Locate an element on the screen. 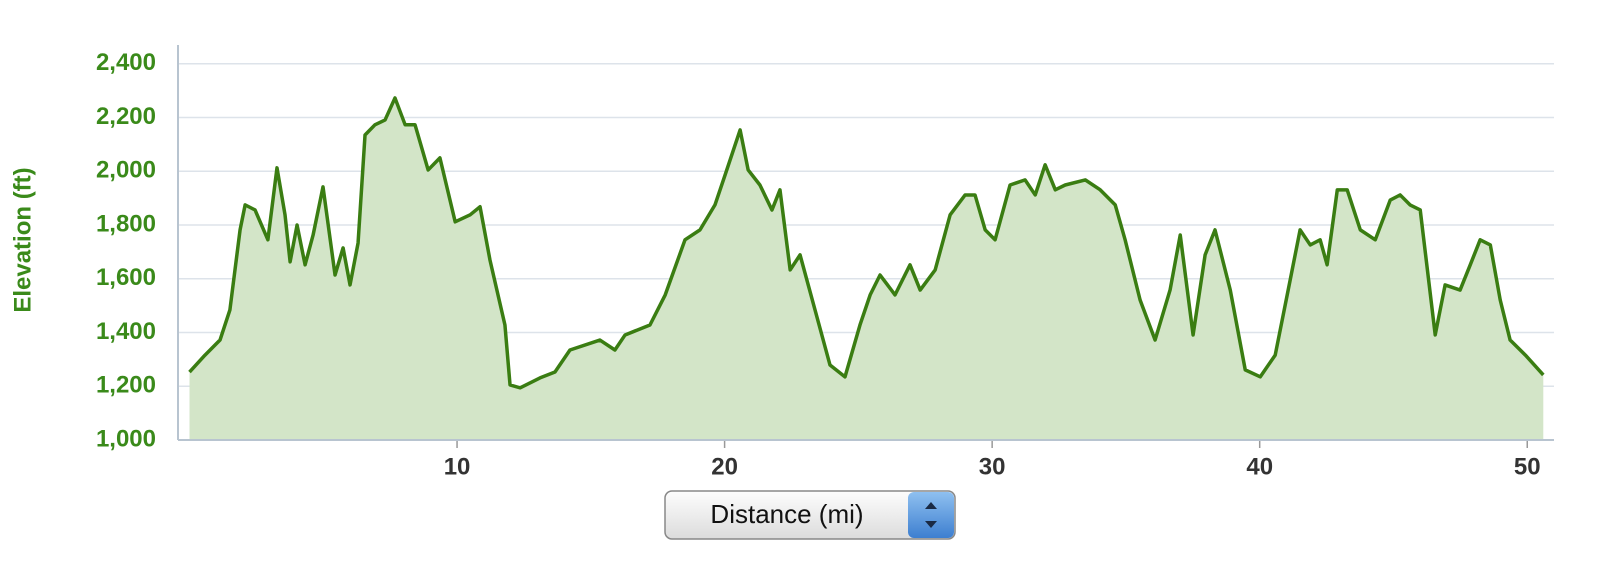  x-tick-label: 10 is located at coordinates (457, 466).